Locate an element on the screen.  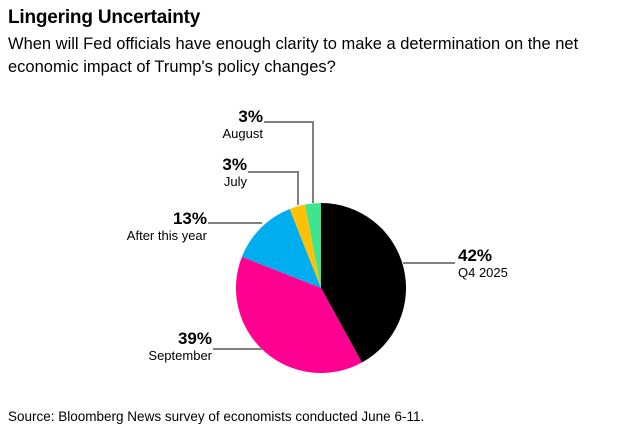
pie-slice-august is located at coordinates (313, 245).